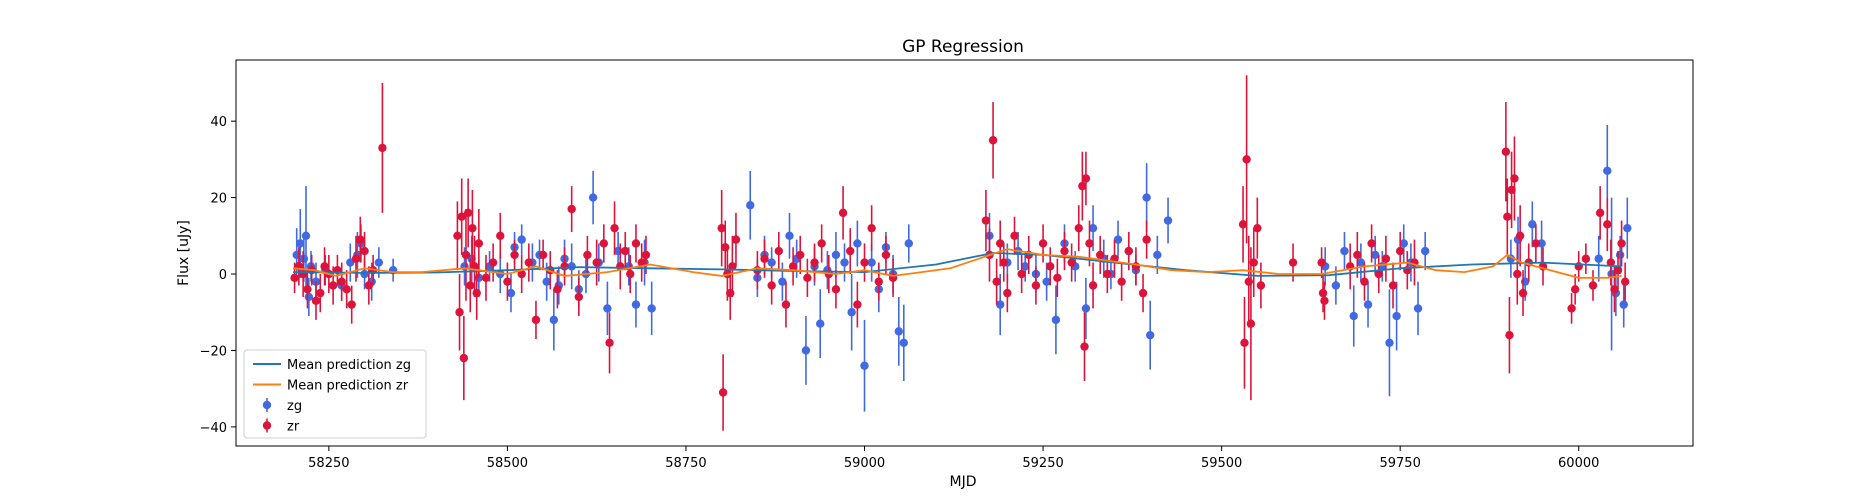 The image size is (1875, 500). I want to click on legend-label: zg, so click(294, 406).